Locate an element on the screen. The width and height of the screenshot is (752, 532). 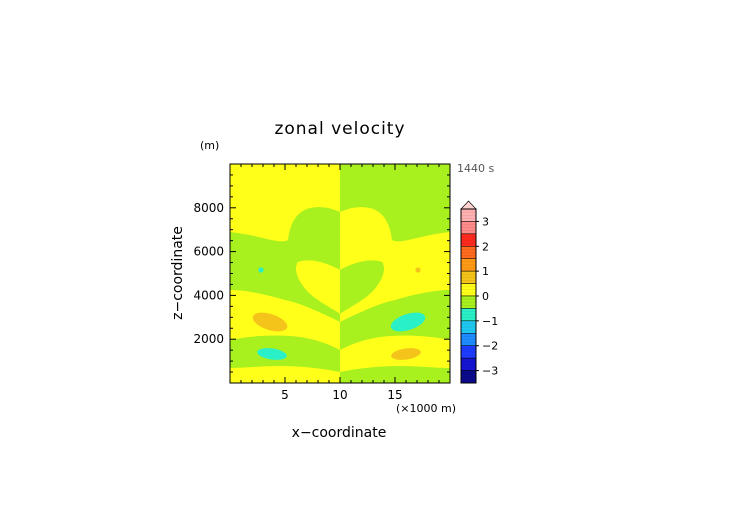
y-tick-label: 6000 is located at coordinates (208, 252).